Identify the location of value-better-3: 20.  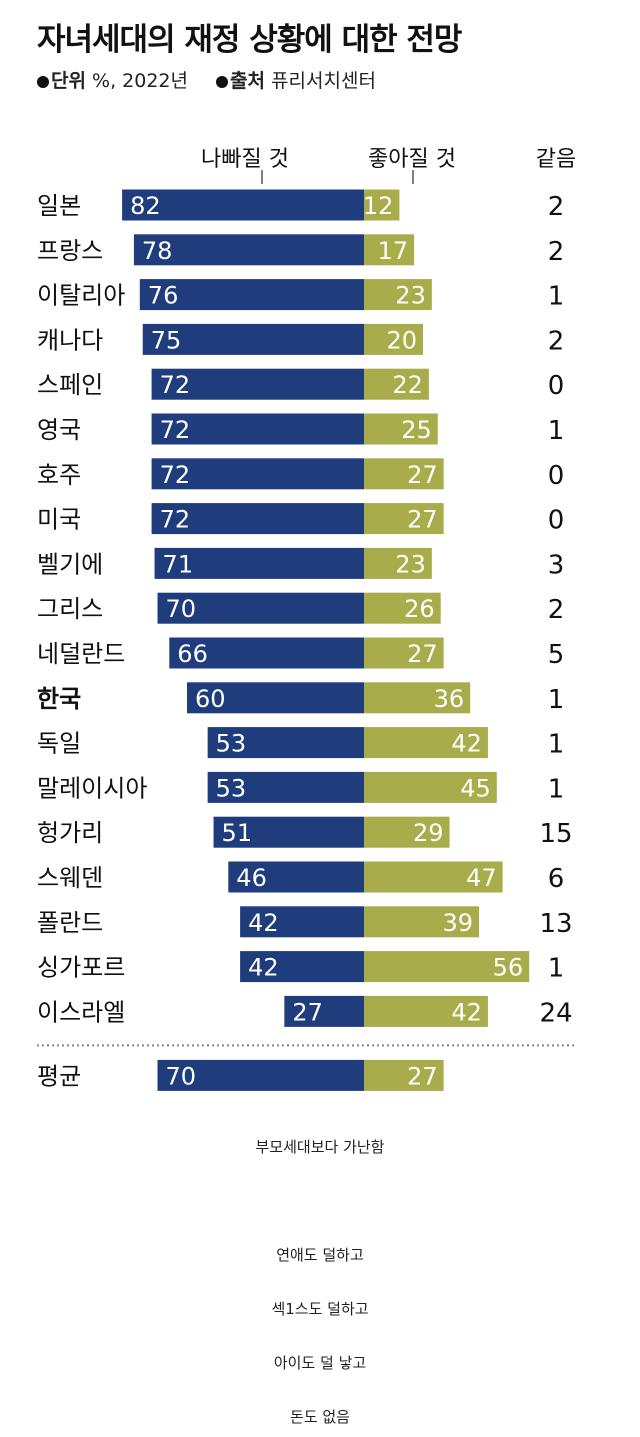
(401, 340).